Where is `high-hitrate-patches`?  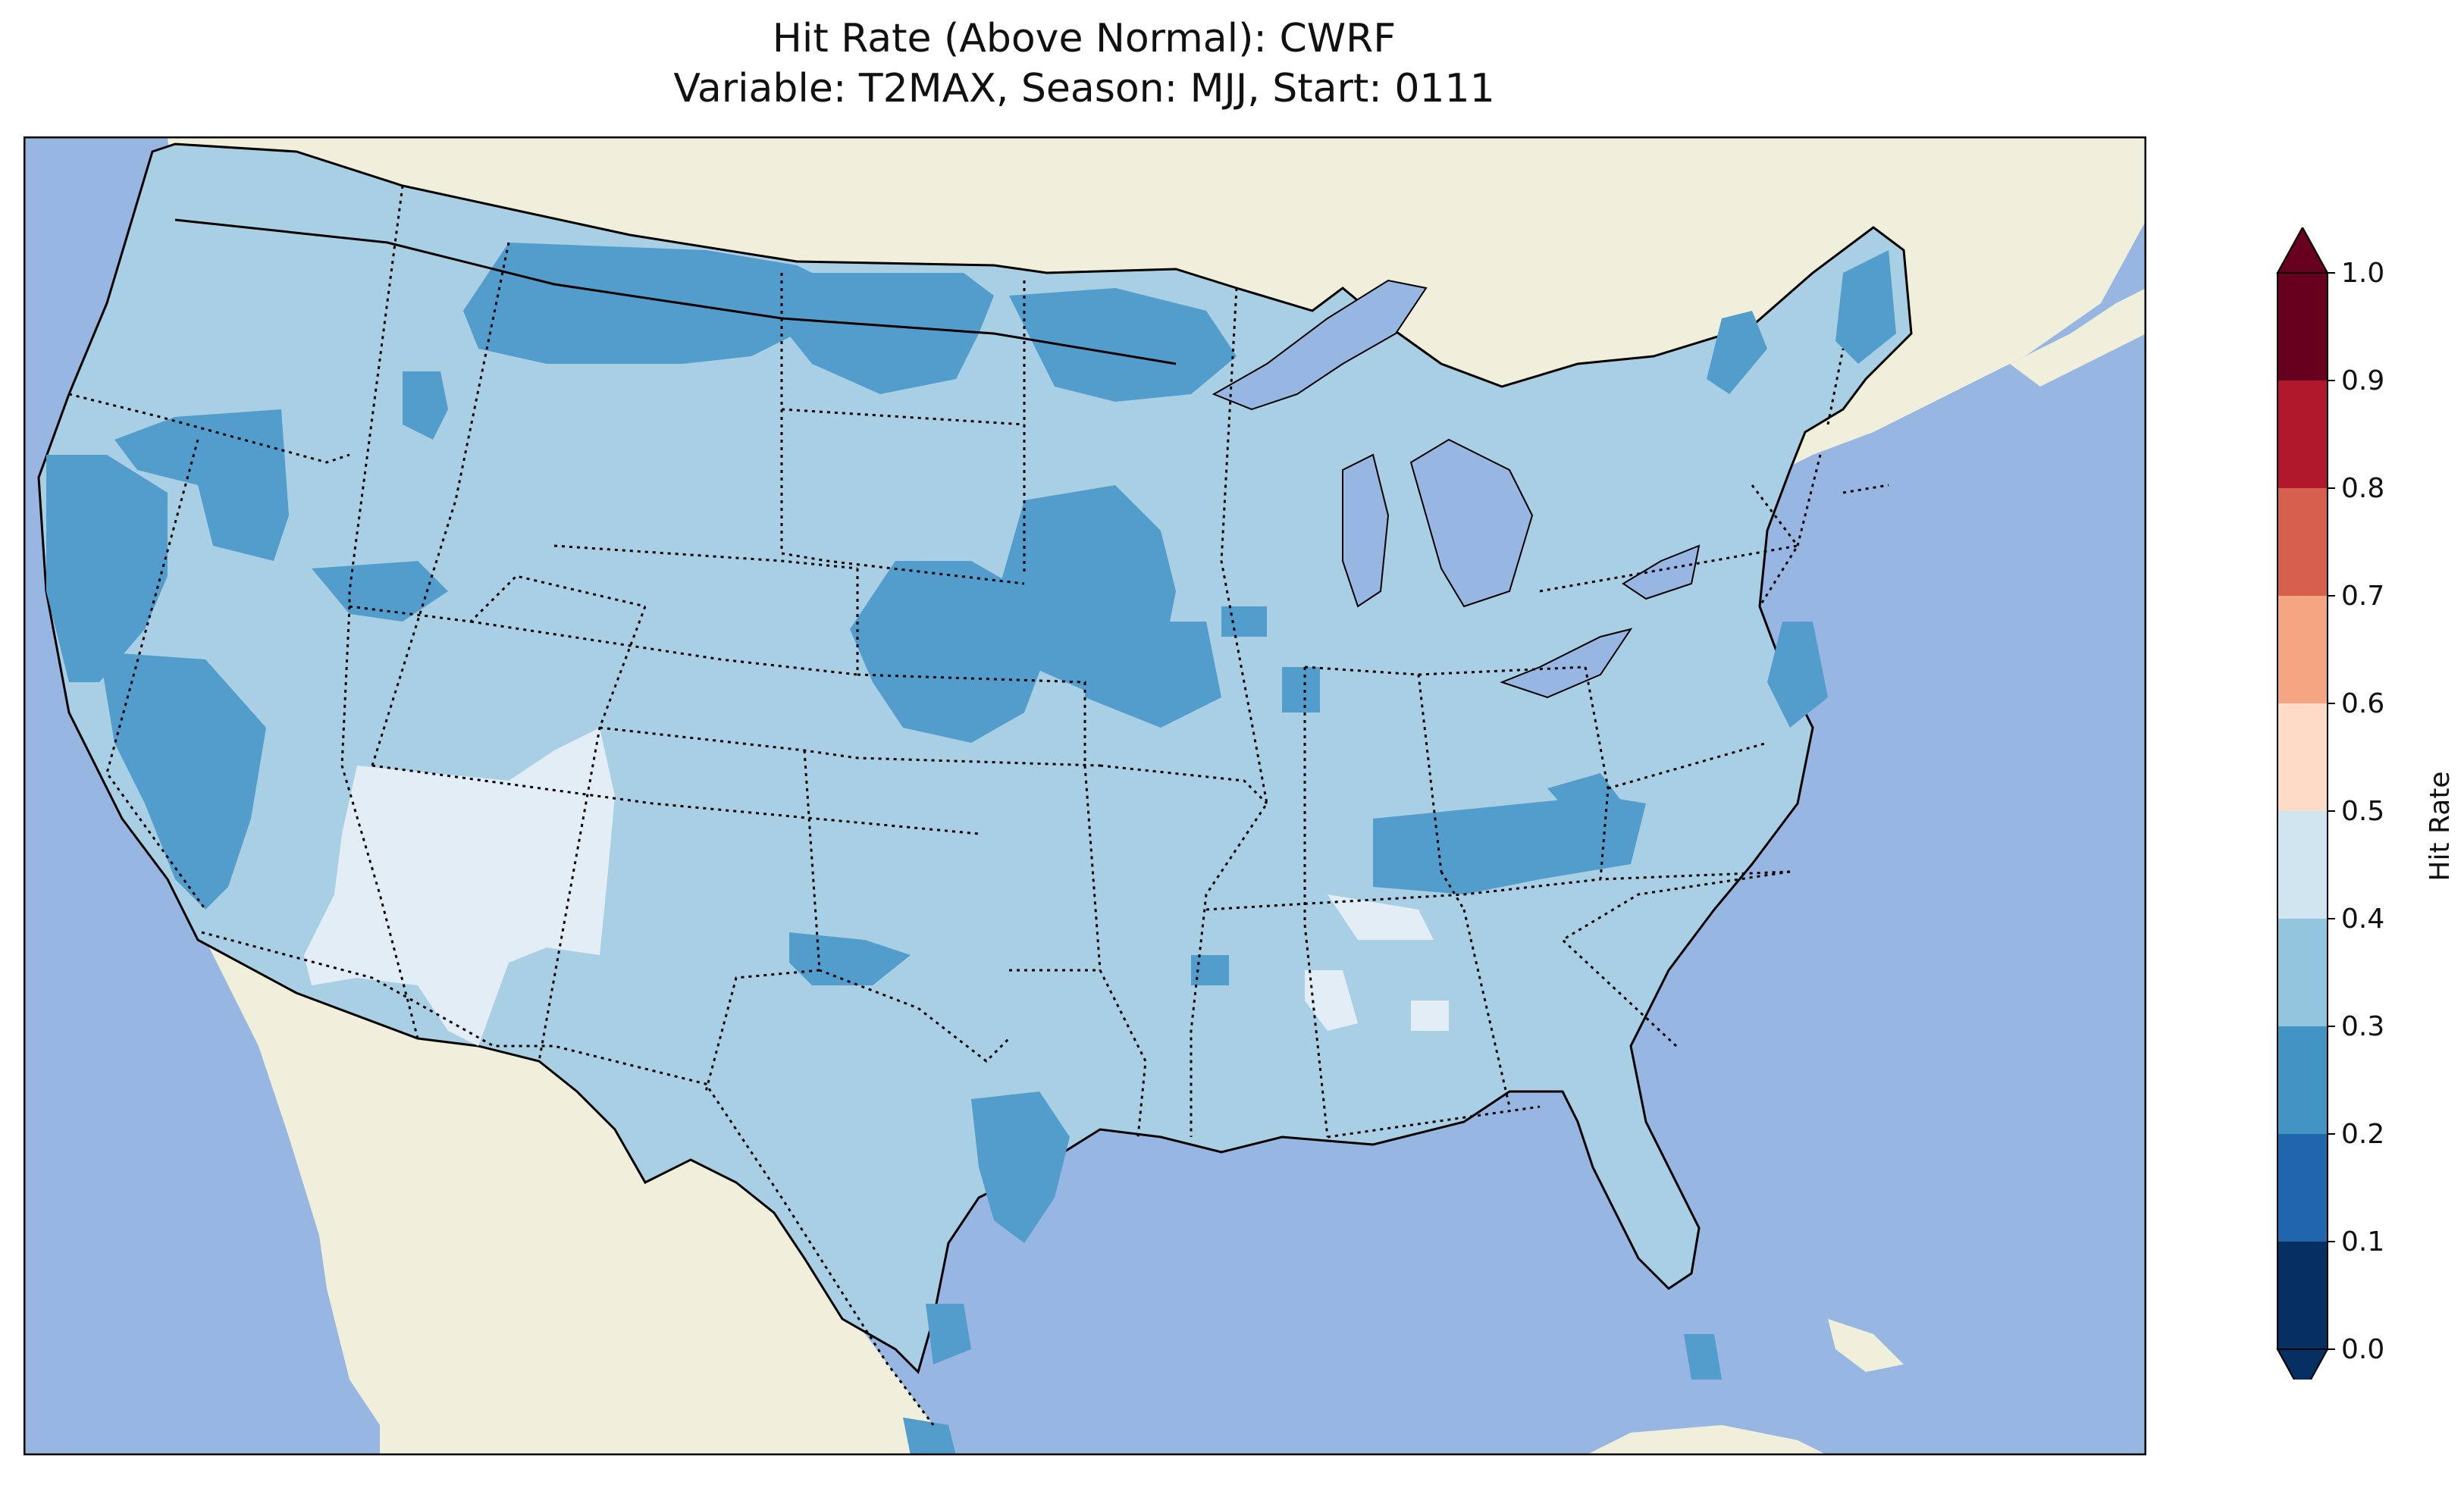
high-hitrate-patches is located at coordinates (877, 887).